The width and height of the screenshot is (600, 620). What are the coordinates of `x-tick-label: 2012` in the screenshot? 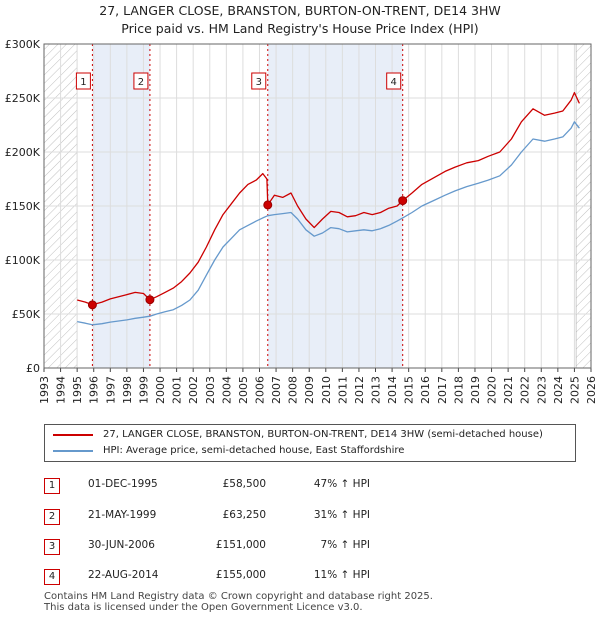 It's located at (359, 390).